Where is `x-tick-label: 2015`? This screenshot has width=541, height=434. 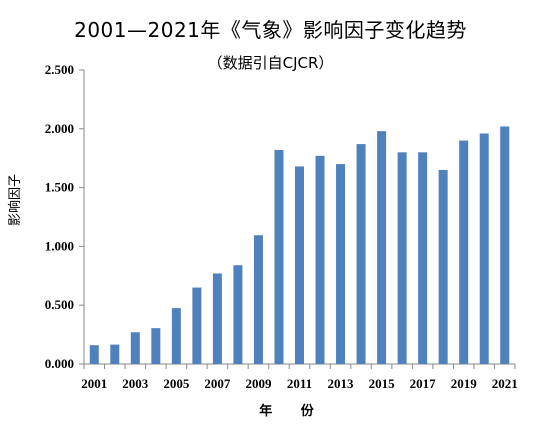 x-tick-label: 2015 is located at coordinates (382, 383).